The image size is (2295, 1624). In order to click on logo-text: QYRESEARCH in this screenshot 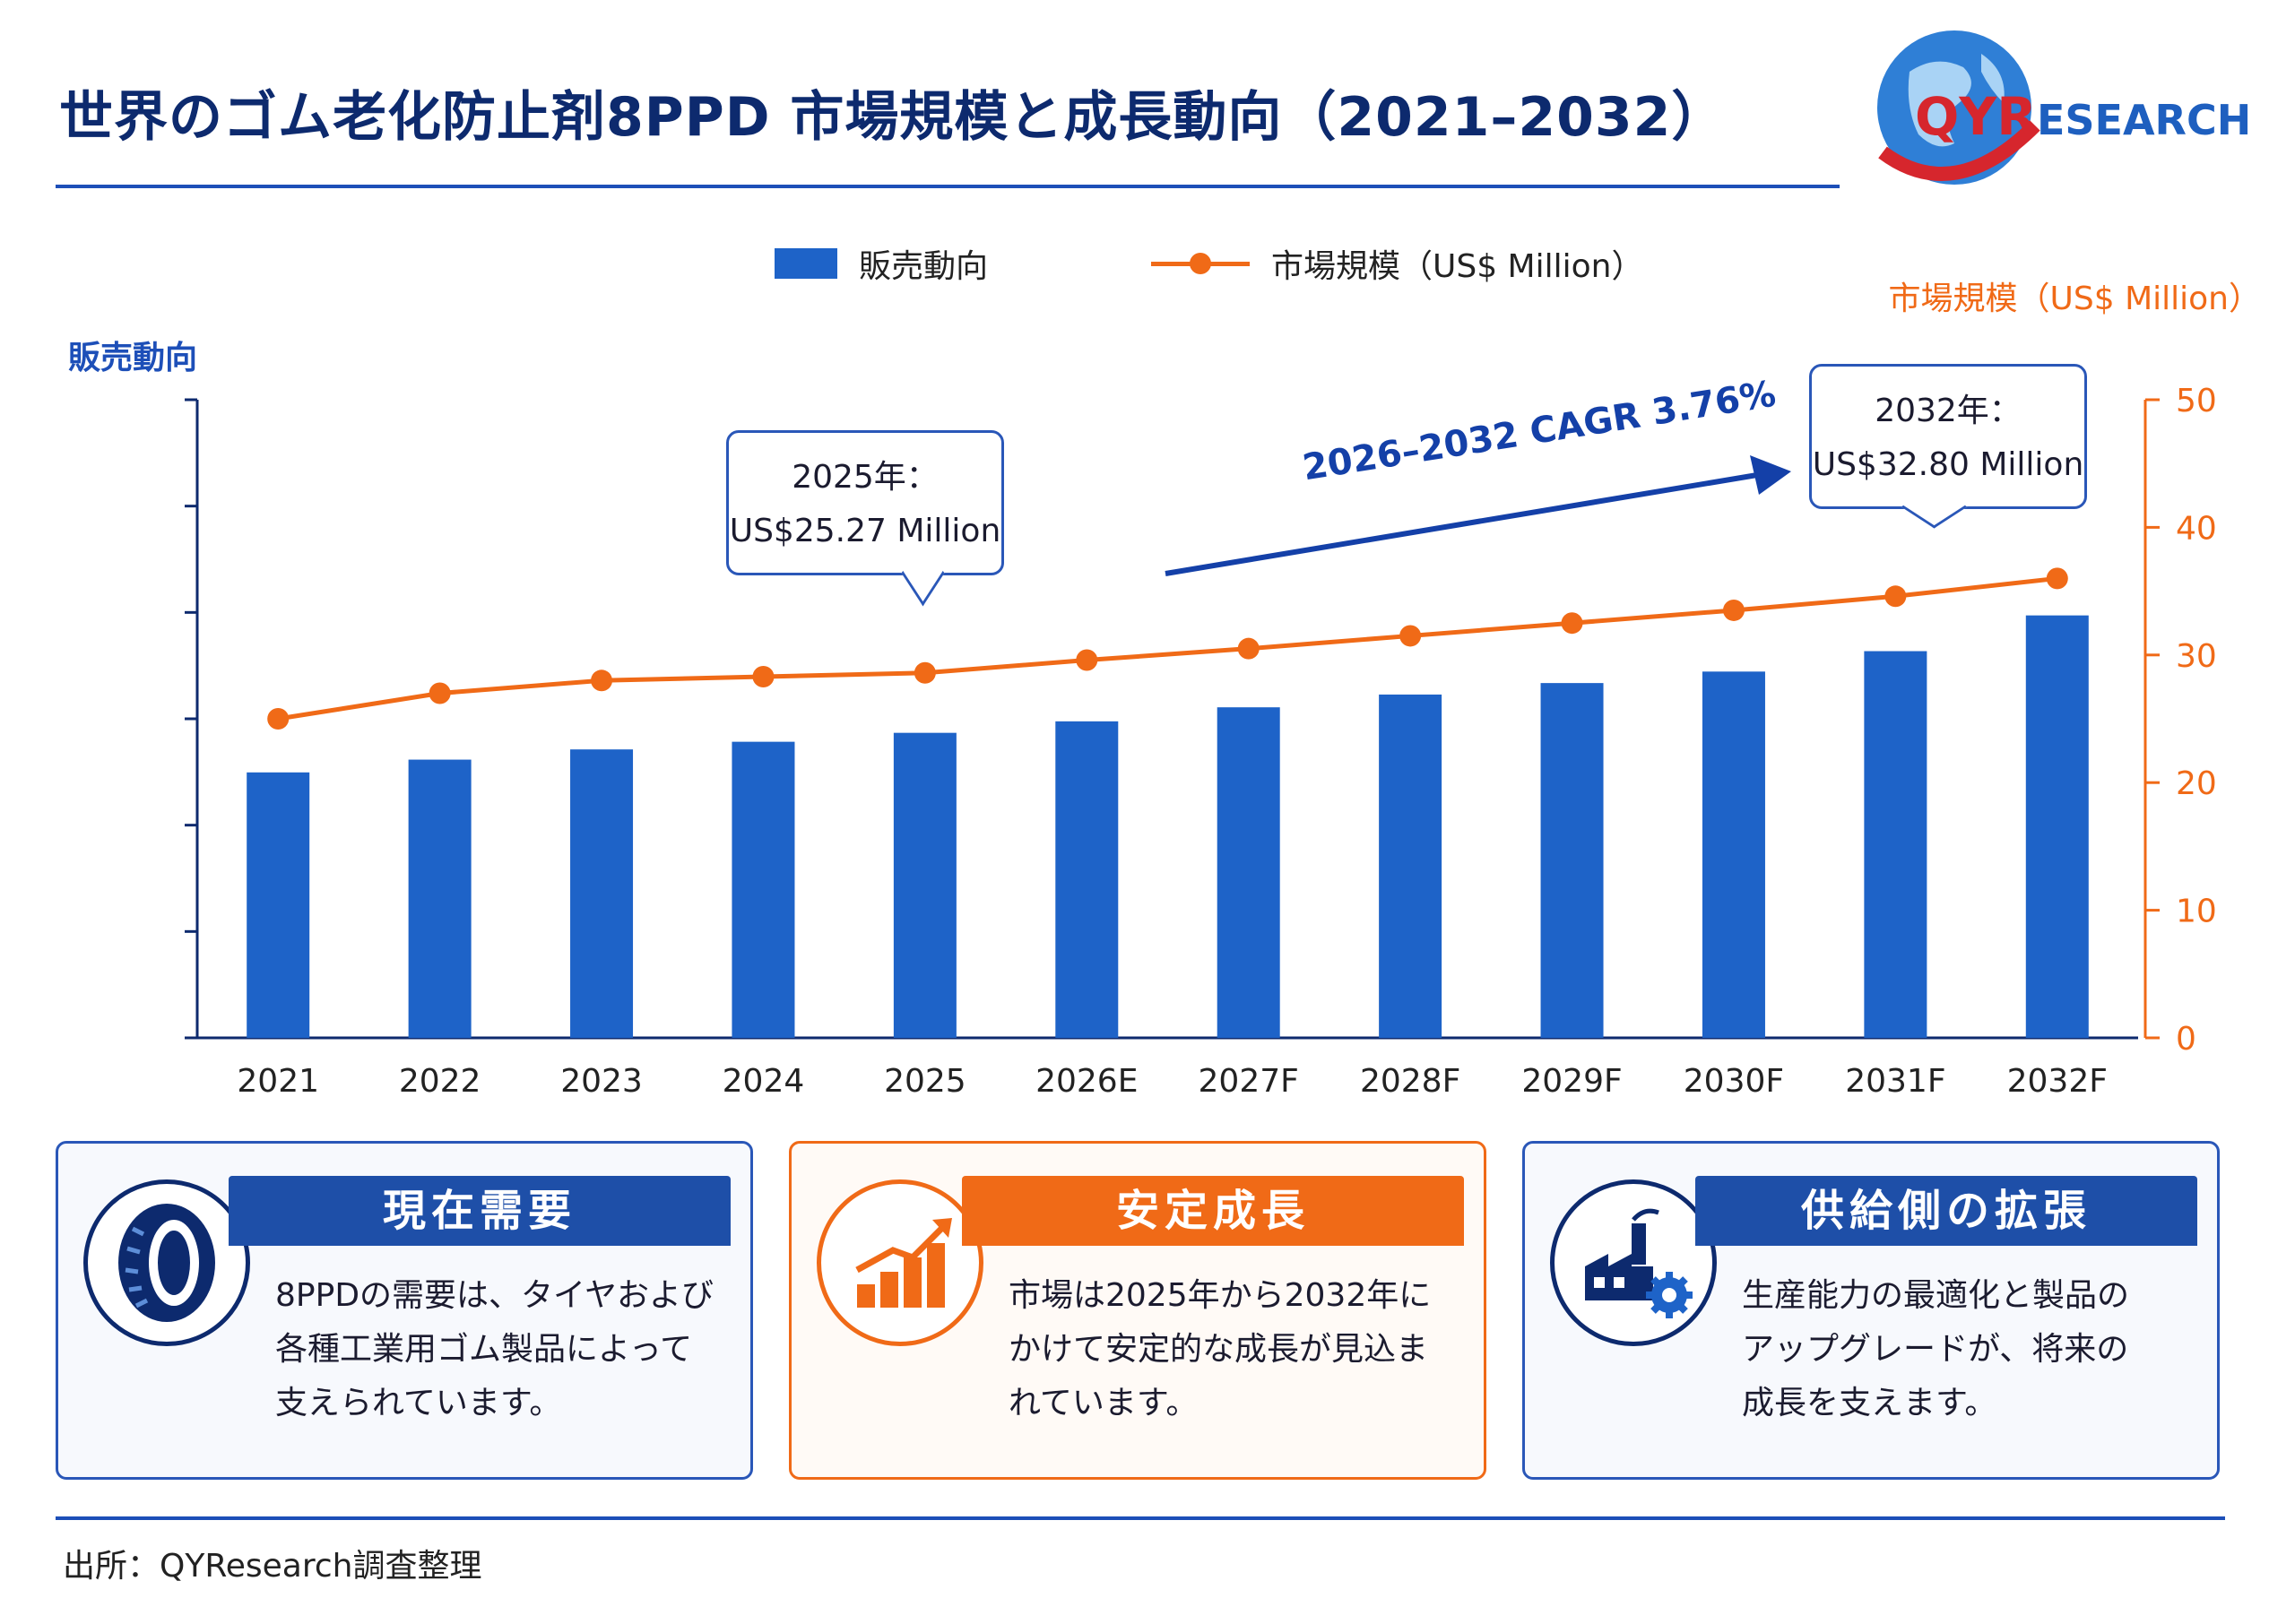, I will do `click(2084, 117)`.